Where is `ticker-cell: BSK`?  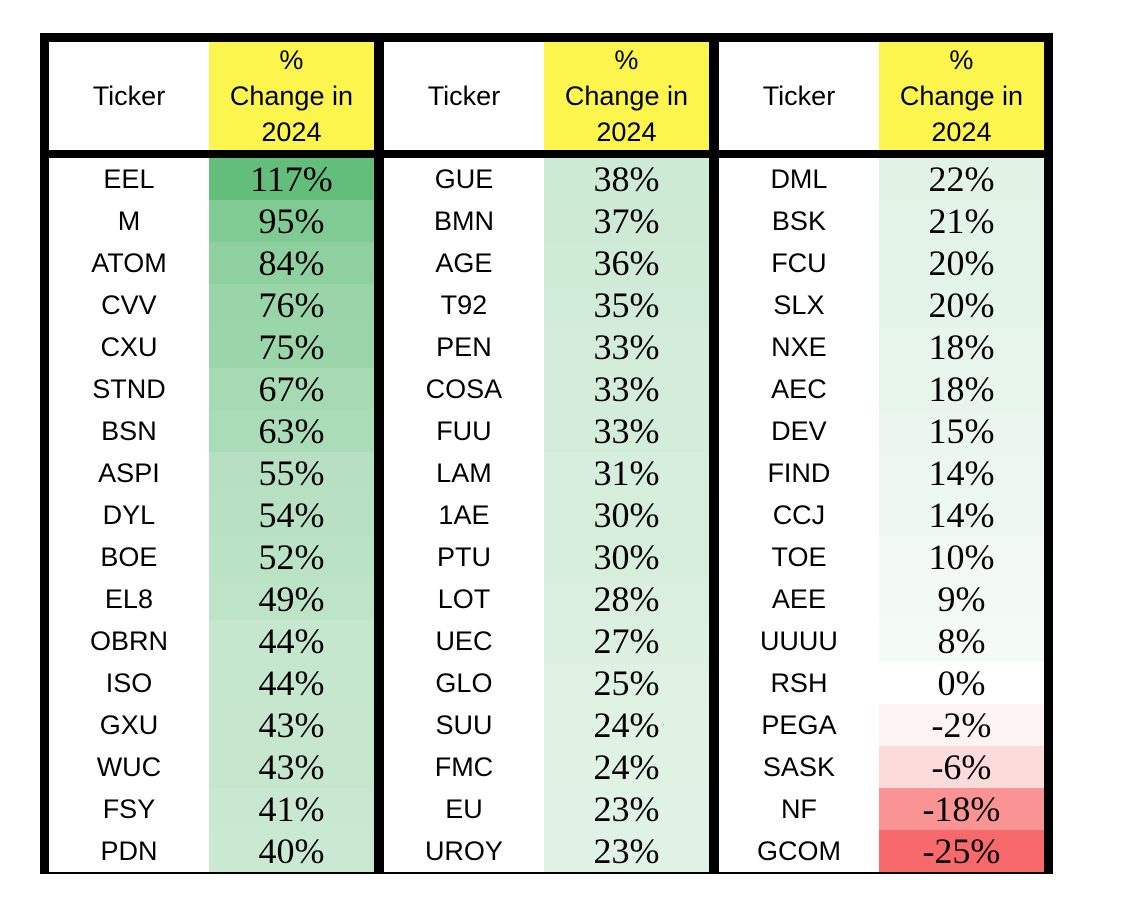 ticker-cell: BSK is located at coordinates (799, 221).